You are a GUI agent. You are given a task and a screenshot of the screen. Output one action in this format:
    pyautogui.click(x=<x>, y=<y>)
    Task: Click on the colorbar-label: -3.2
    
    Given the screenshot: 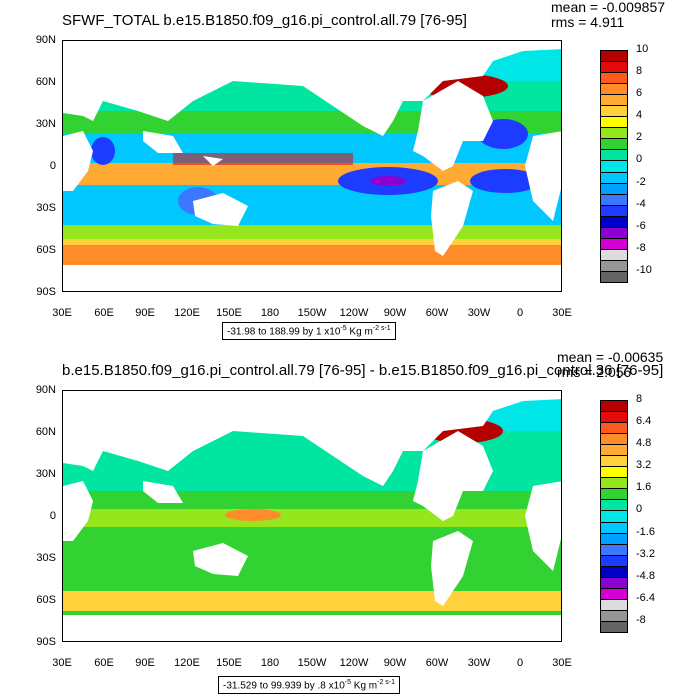 What is the action you would take?
    pyautogui.click(x=645, y=553)
    